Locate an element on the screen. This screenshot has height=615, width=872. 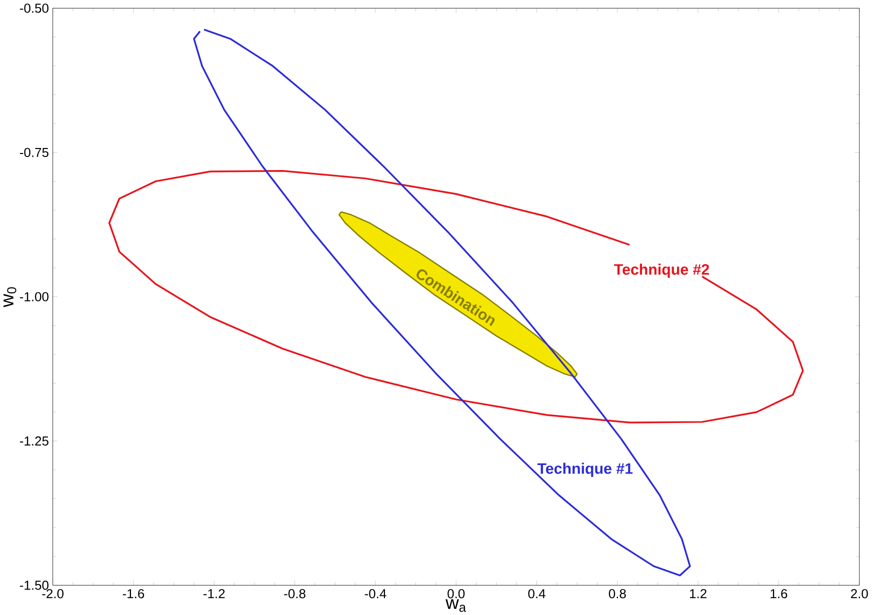
x-tick-label: 1.6 is located at coordinates (779, 593).